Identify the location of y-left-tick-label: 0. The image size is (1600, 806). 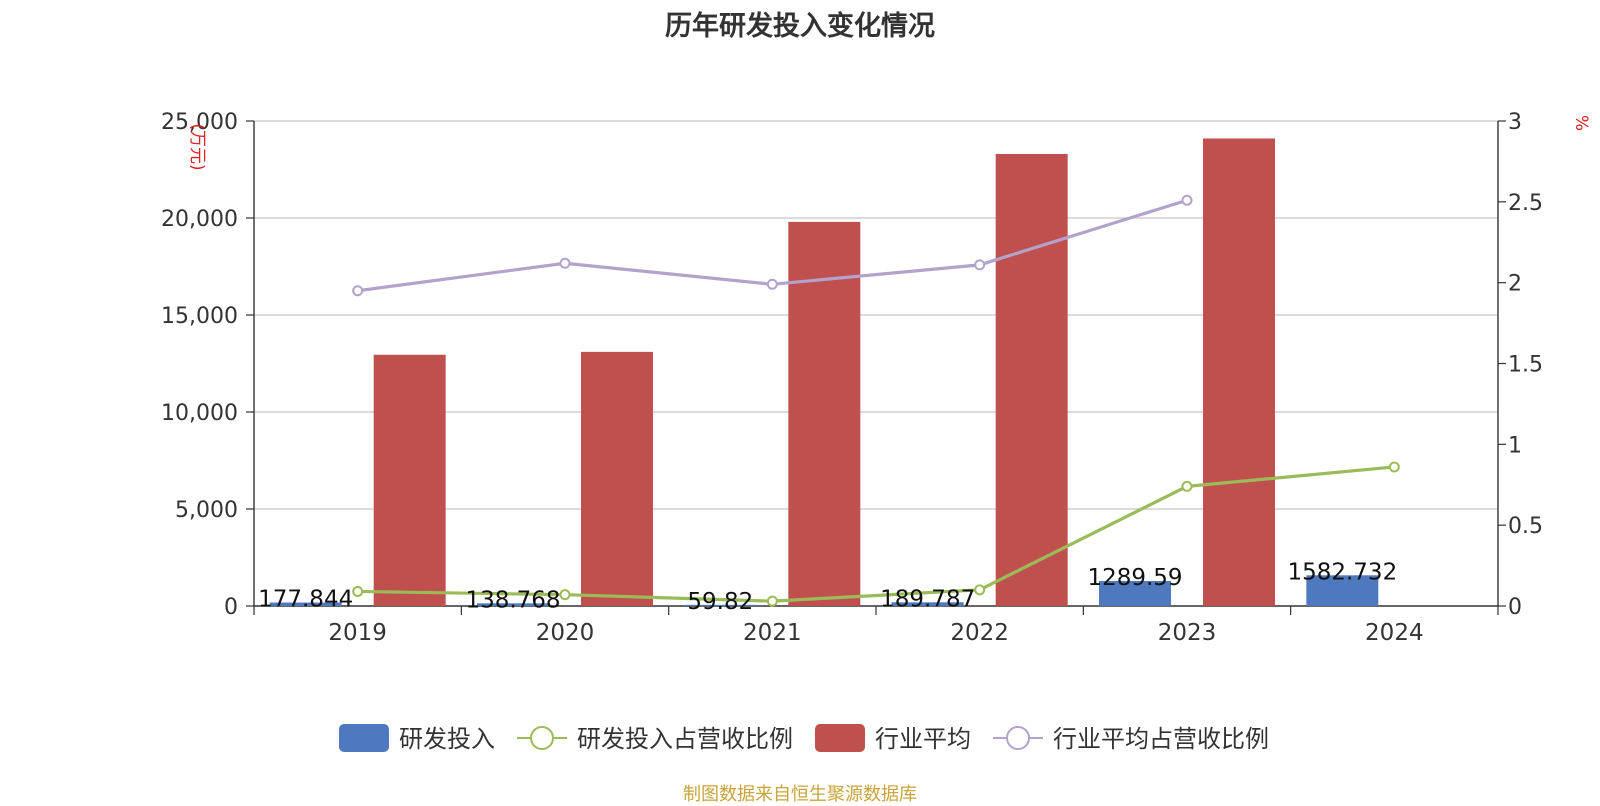
(231, 607).